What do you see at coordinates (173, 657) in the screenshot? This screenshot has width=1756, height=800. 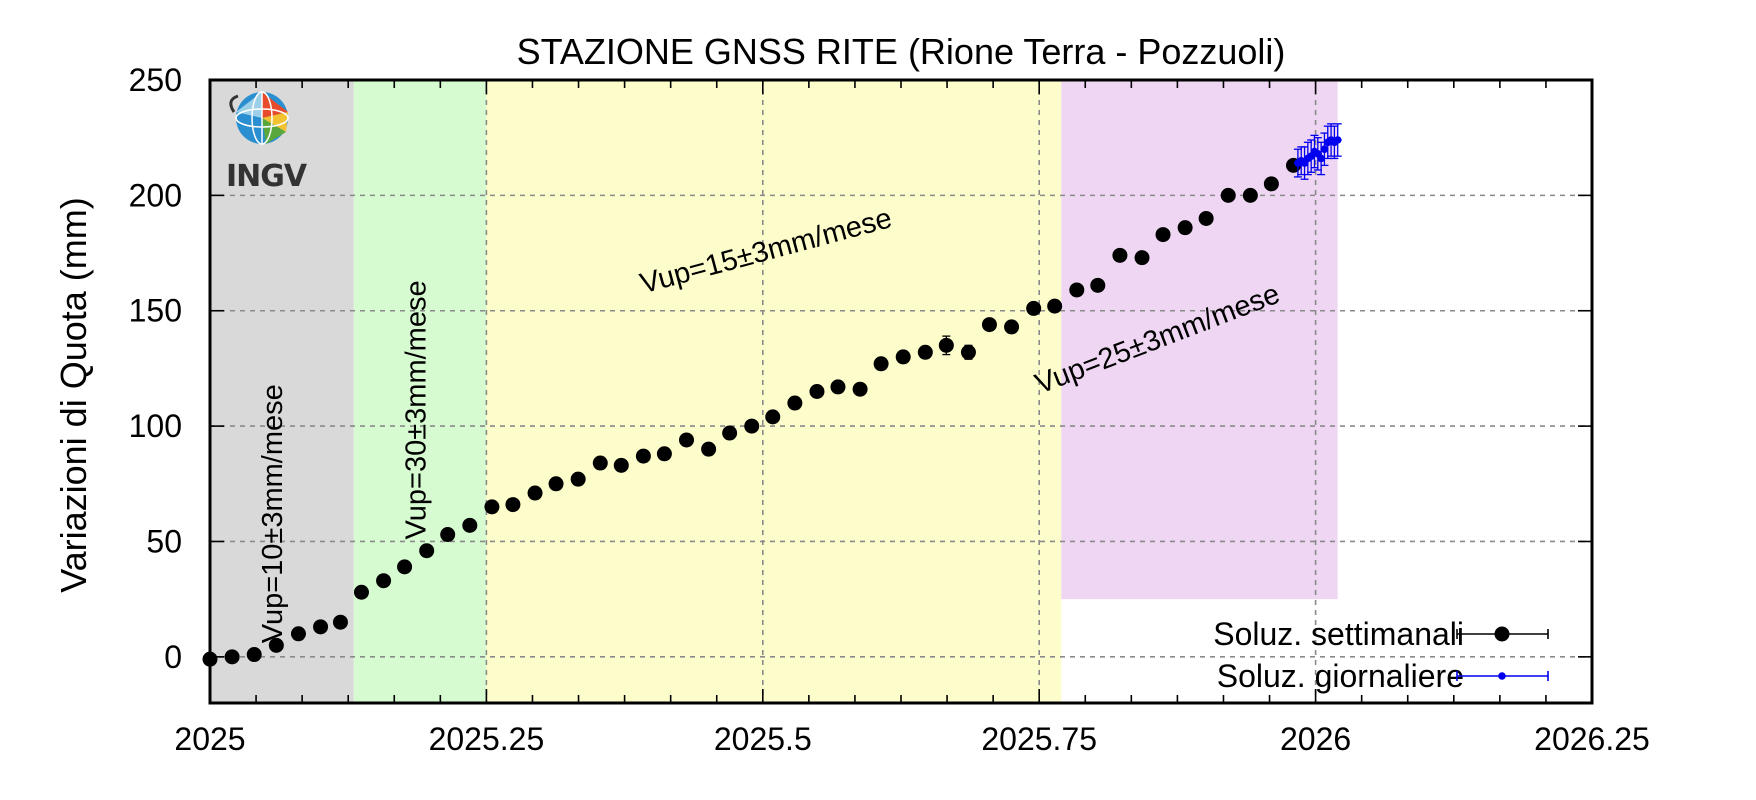 I see `y-tick-label: 0` at bounding box center [173, 657].